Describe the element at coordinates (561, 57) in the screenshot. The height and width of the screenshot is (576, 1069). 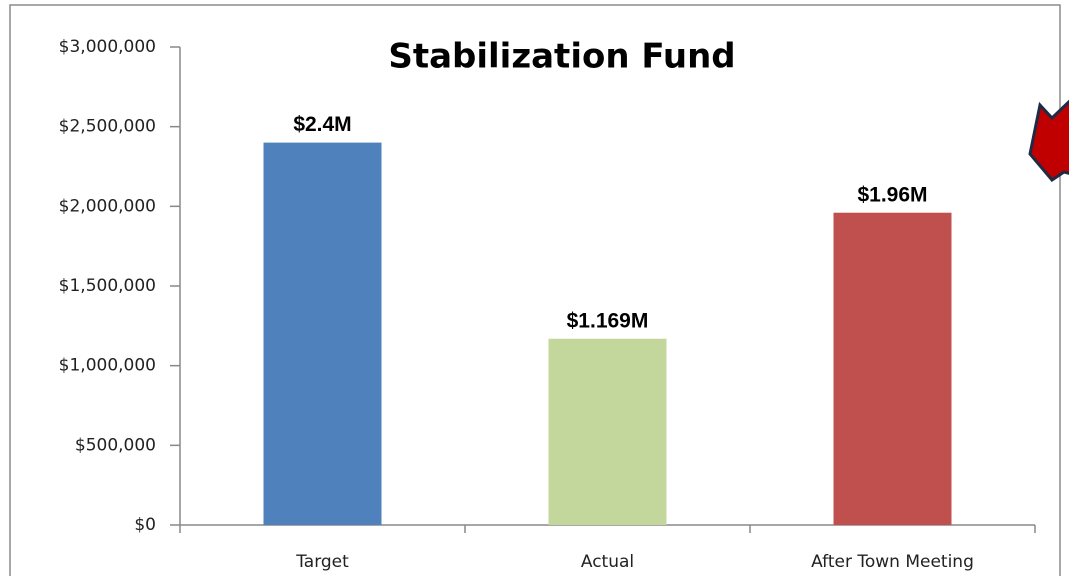
I see `chart-title: Stabilization Fund` at that location.